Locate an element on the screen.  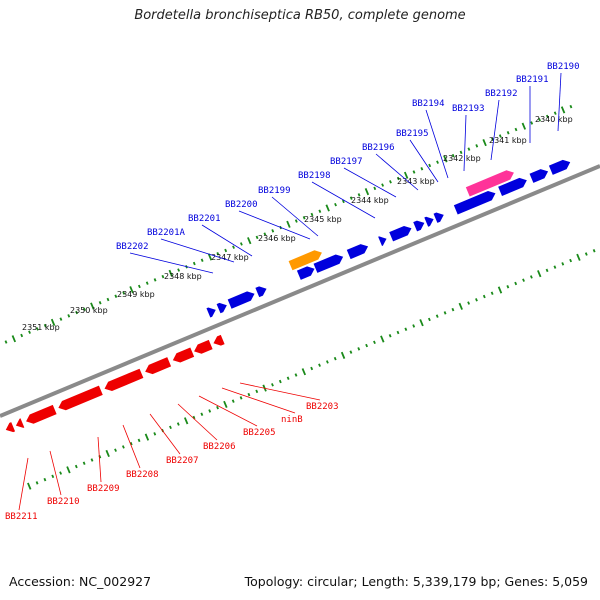
misc-feature-orange is located at coordinates (305, 260).